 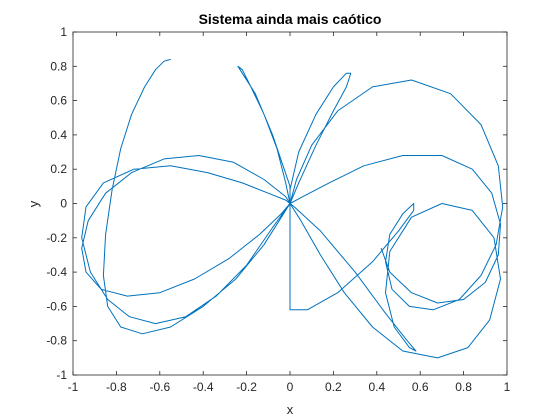 What do you see at coordinates (63, 204) in the screenshot?
I see `y-tick-label-5: 0` at bounding box center [63, 204].